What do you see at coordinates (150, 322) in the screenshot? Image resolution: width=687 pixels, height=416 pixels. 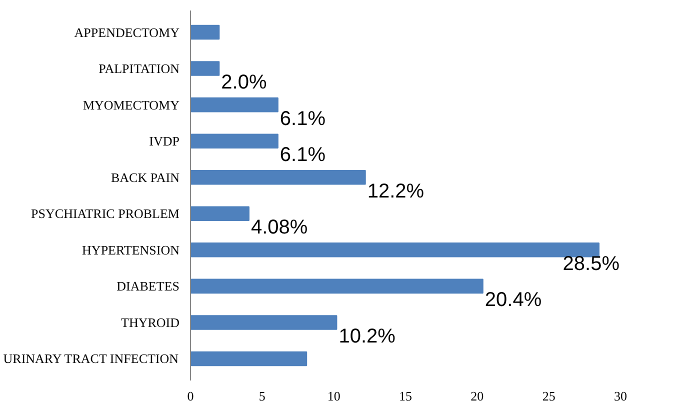 I see `y-tick-label: THYROID` at bounding box center [150, 322].